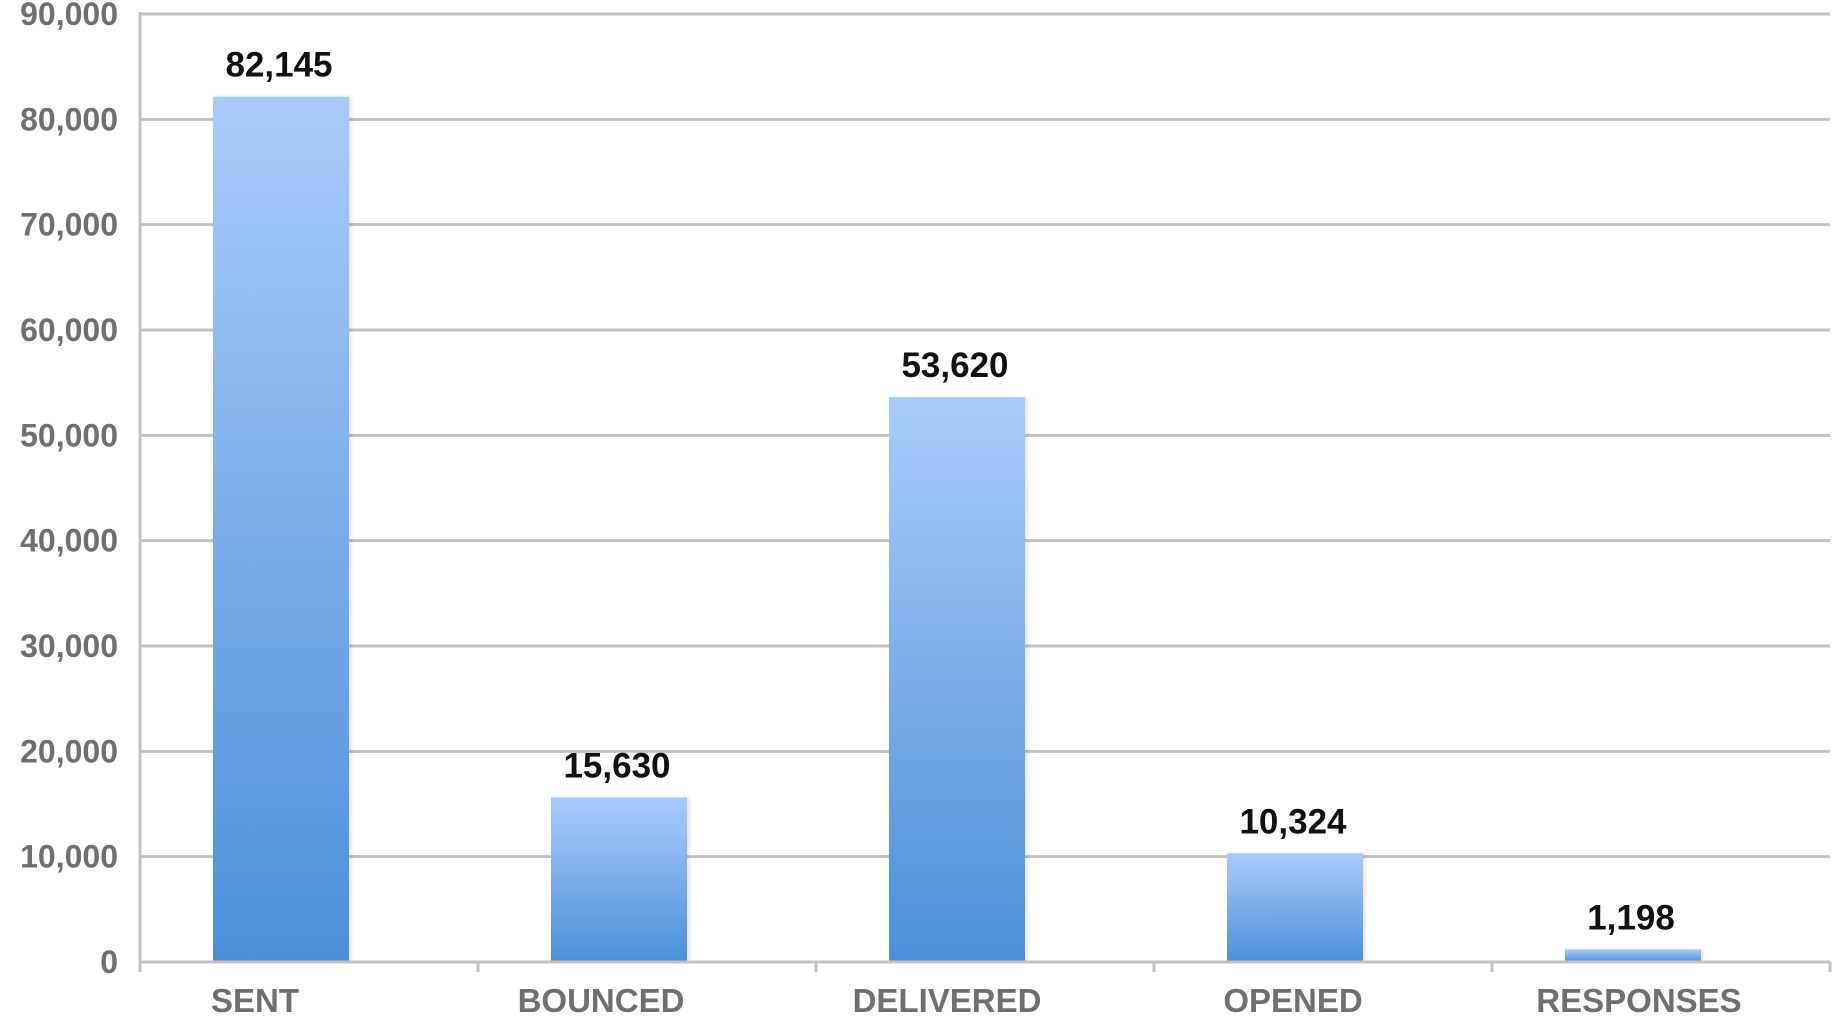 The image size is (1837, 1018). Describe the element at coordinates (69, 16) in the screenshot. I see `y-tick-label: 90,000` at that location.